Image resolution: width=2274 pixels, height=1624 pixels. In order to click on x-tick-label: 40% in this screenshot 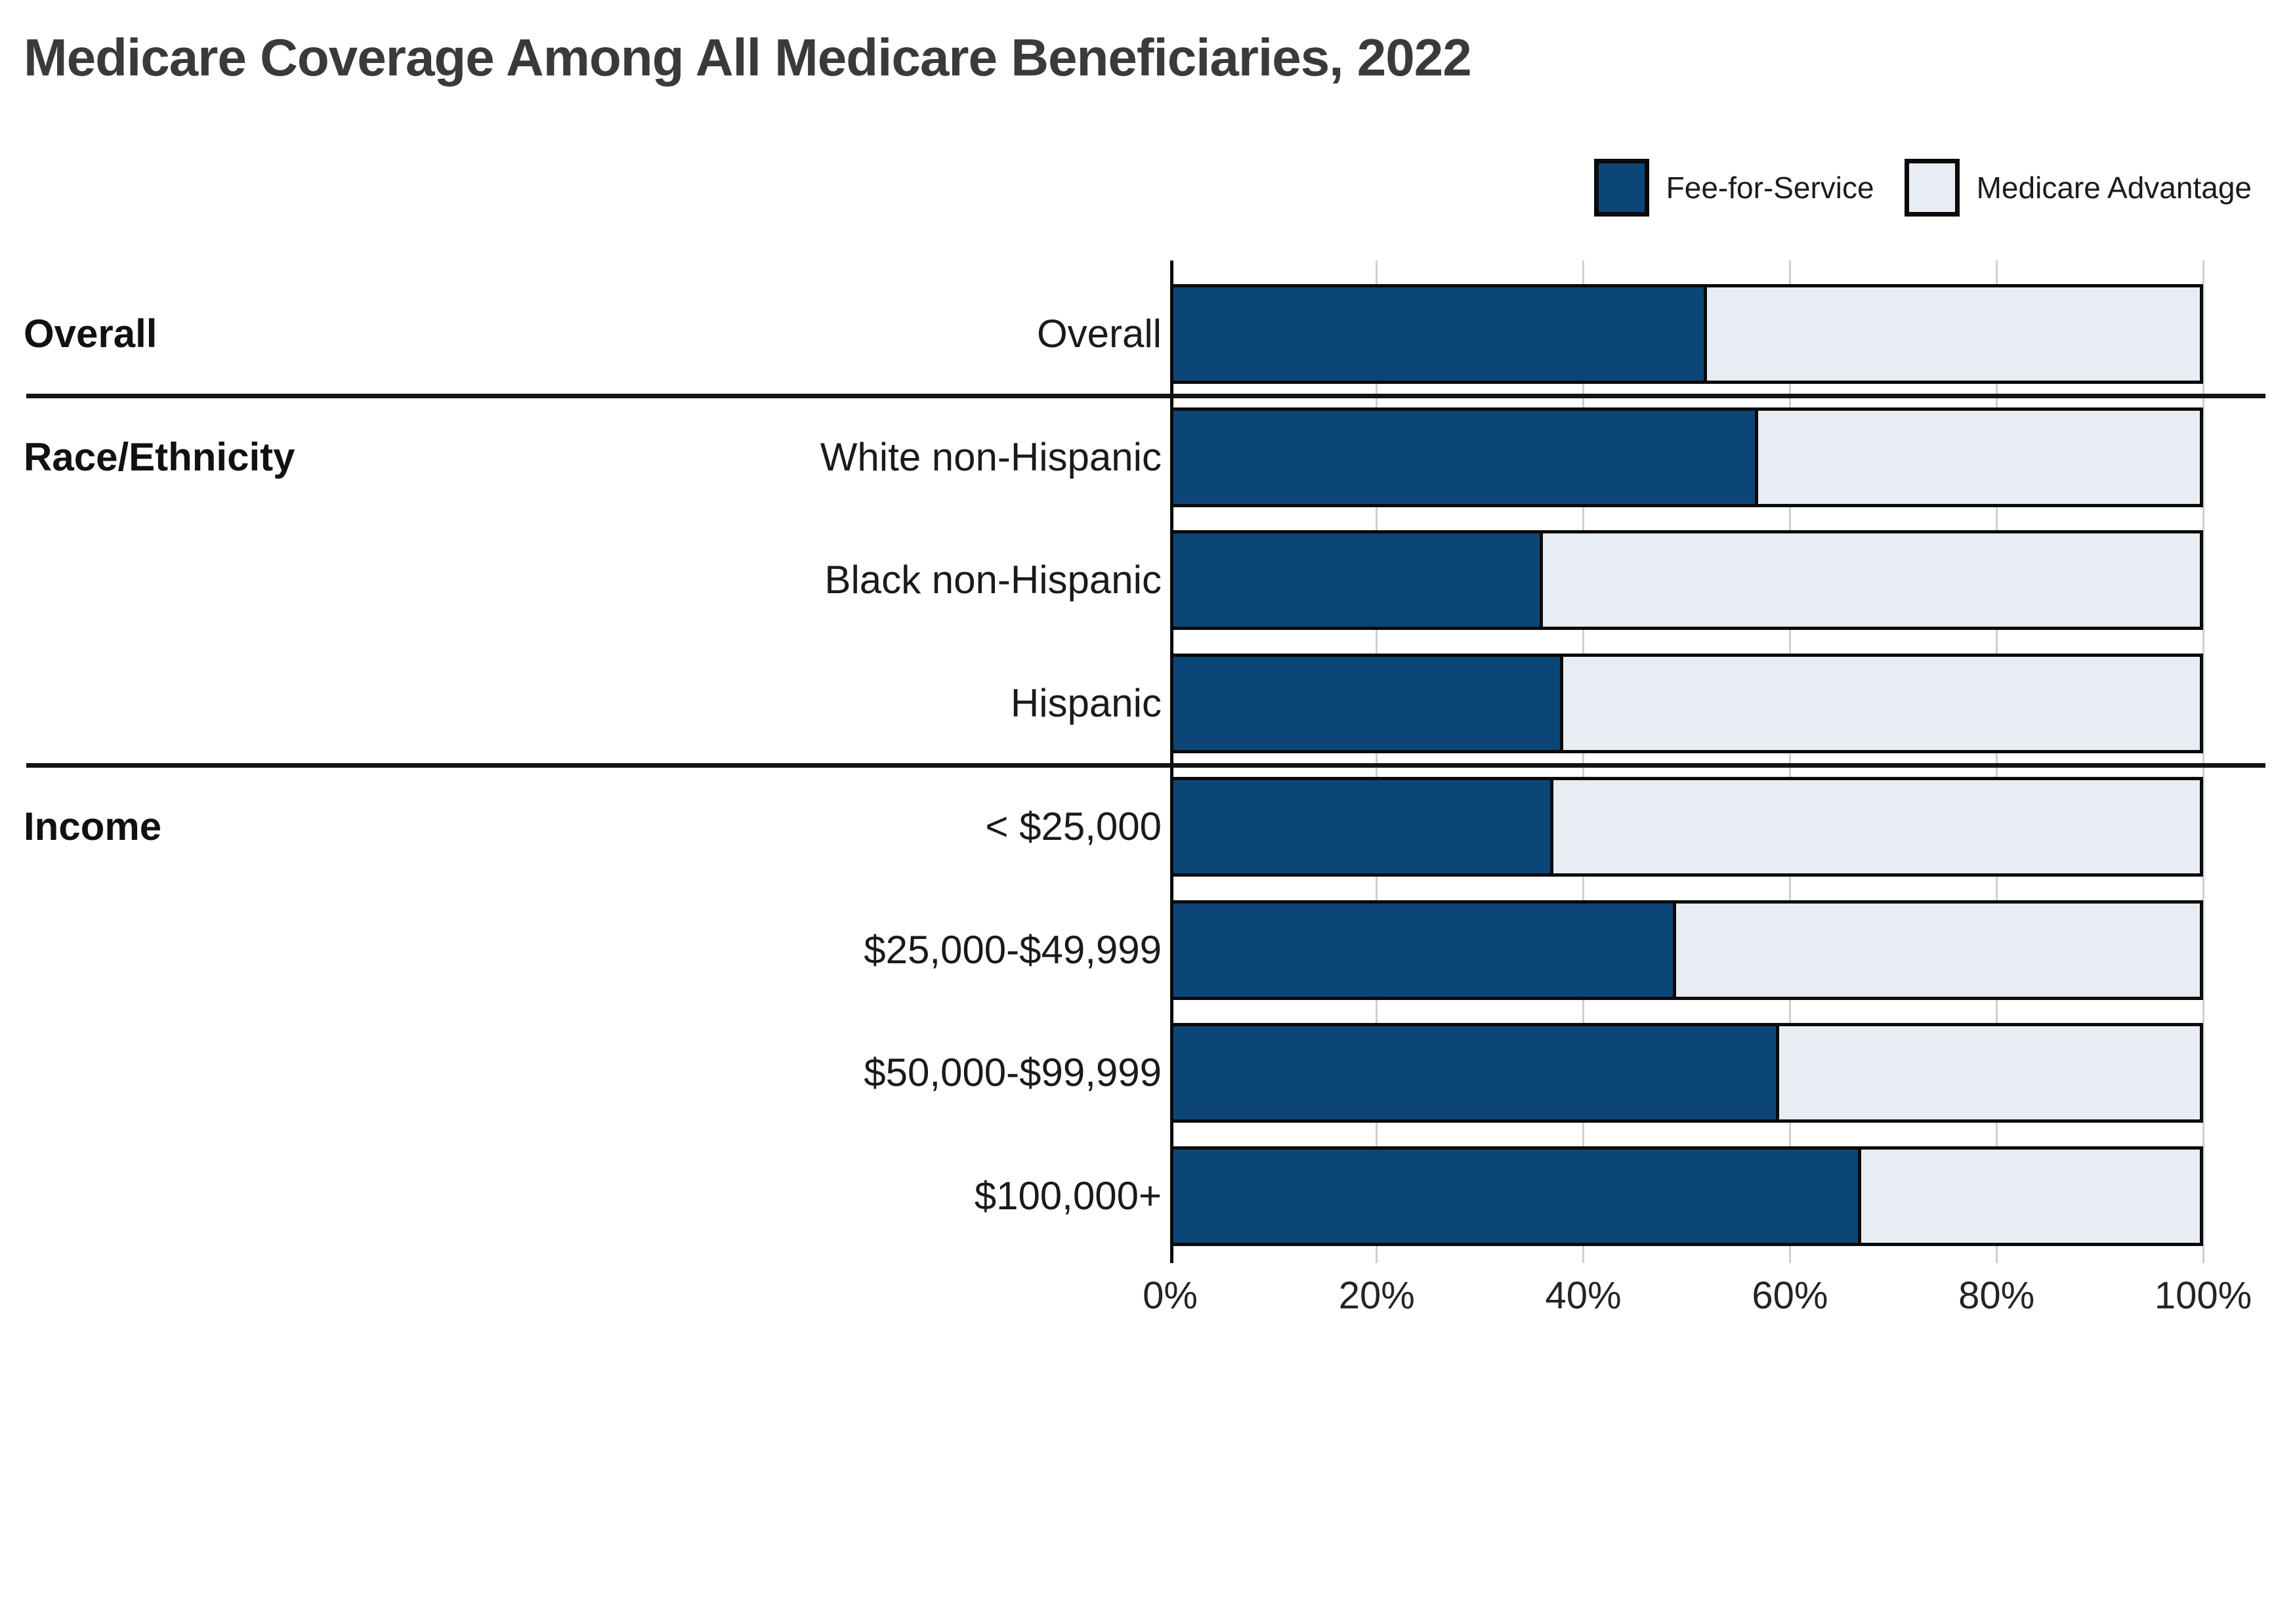, I will do `click(1583, 1296)`.